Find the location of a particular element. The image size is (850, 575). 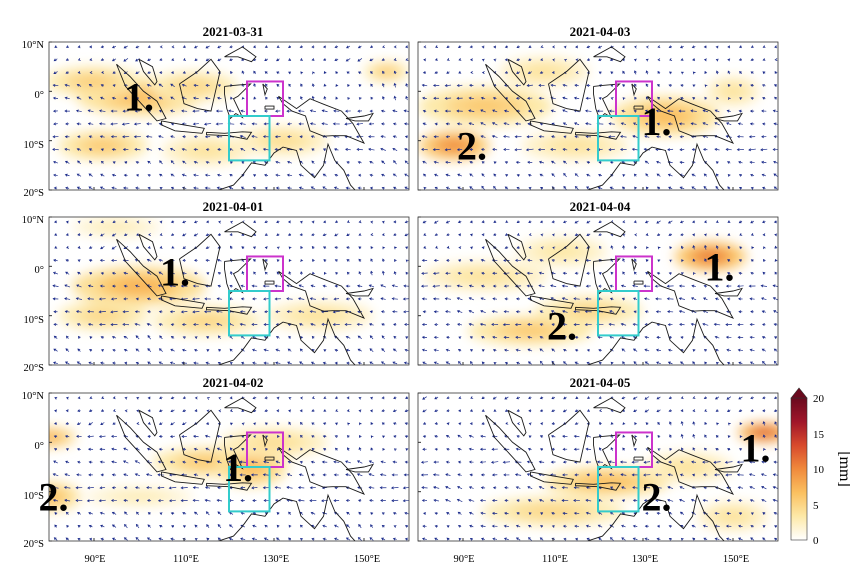

coastline is located at coordinates (638, 107).